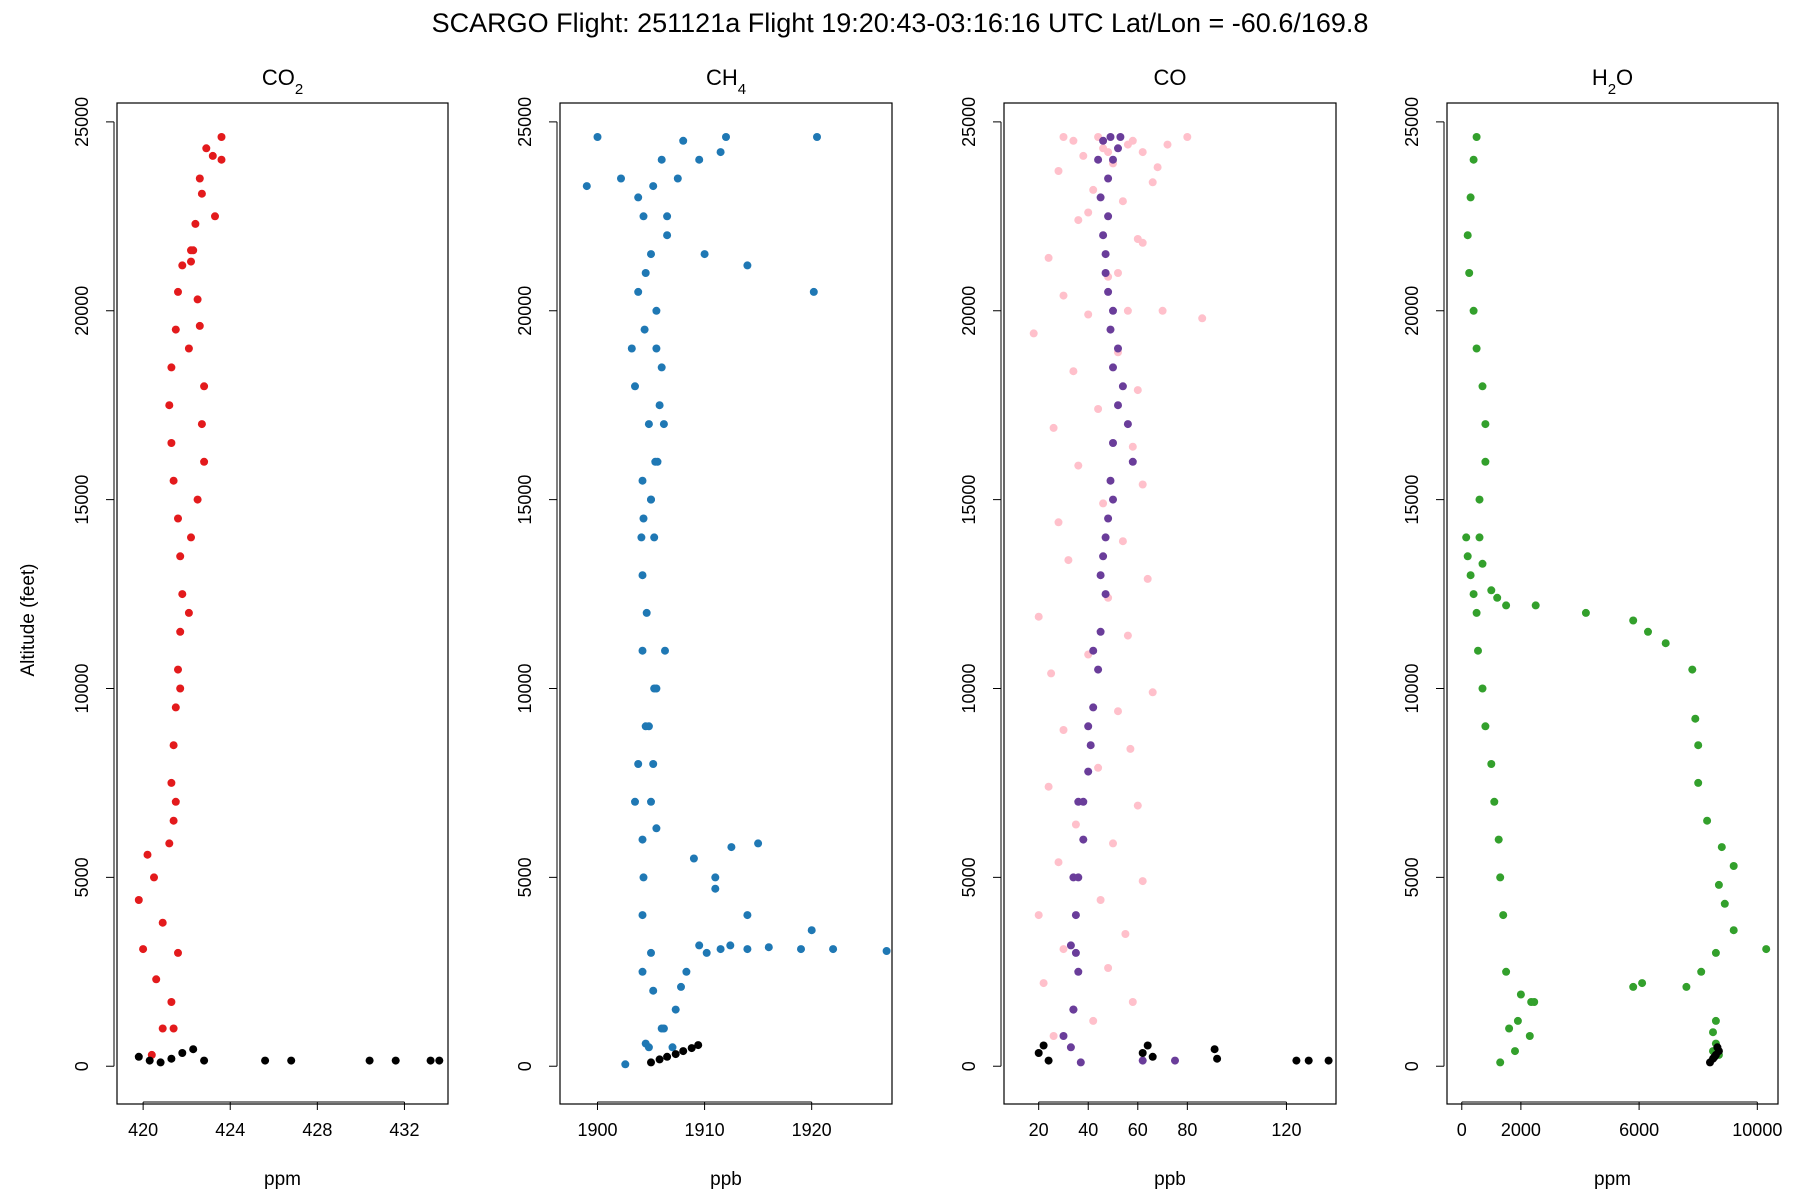 The image size is (1800, 1200). I want to click on y-tick-label: 10000, so click(82, 688).